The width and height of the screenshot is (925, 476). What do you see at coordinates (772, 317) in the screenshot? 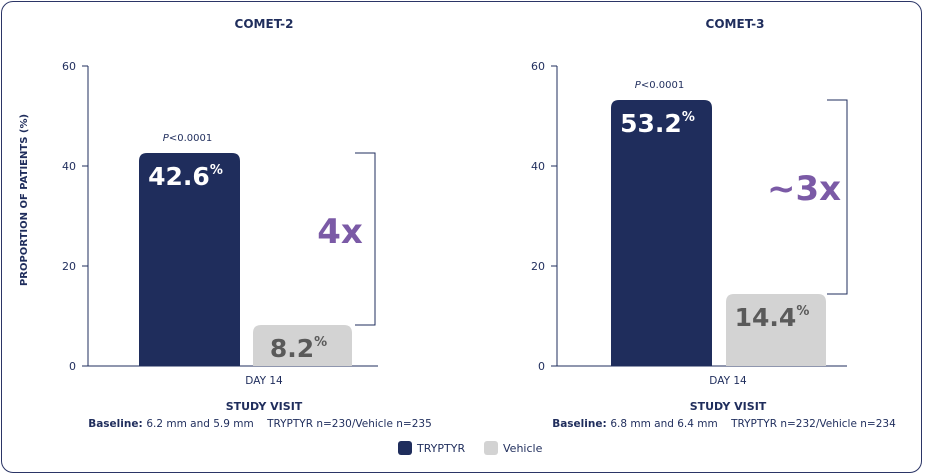
I see `bar-value-label: 14.4%` at bounding box center [772, 317].